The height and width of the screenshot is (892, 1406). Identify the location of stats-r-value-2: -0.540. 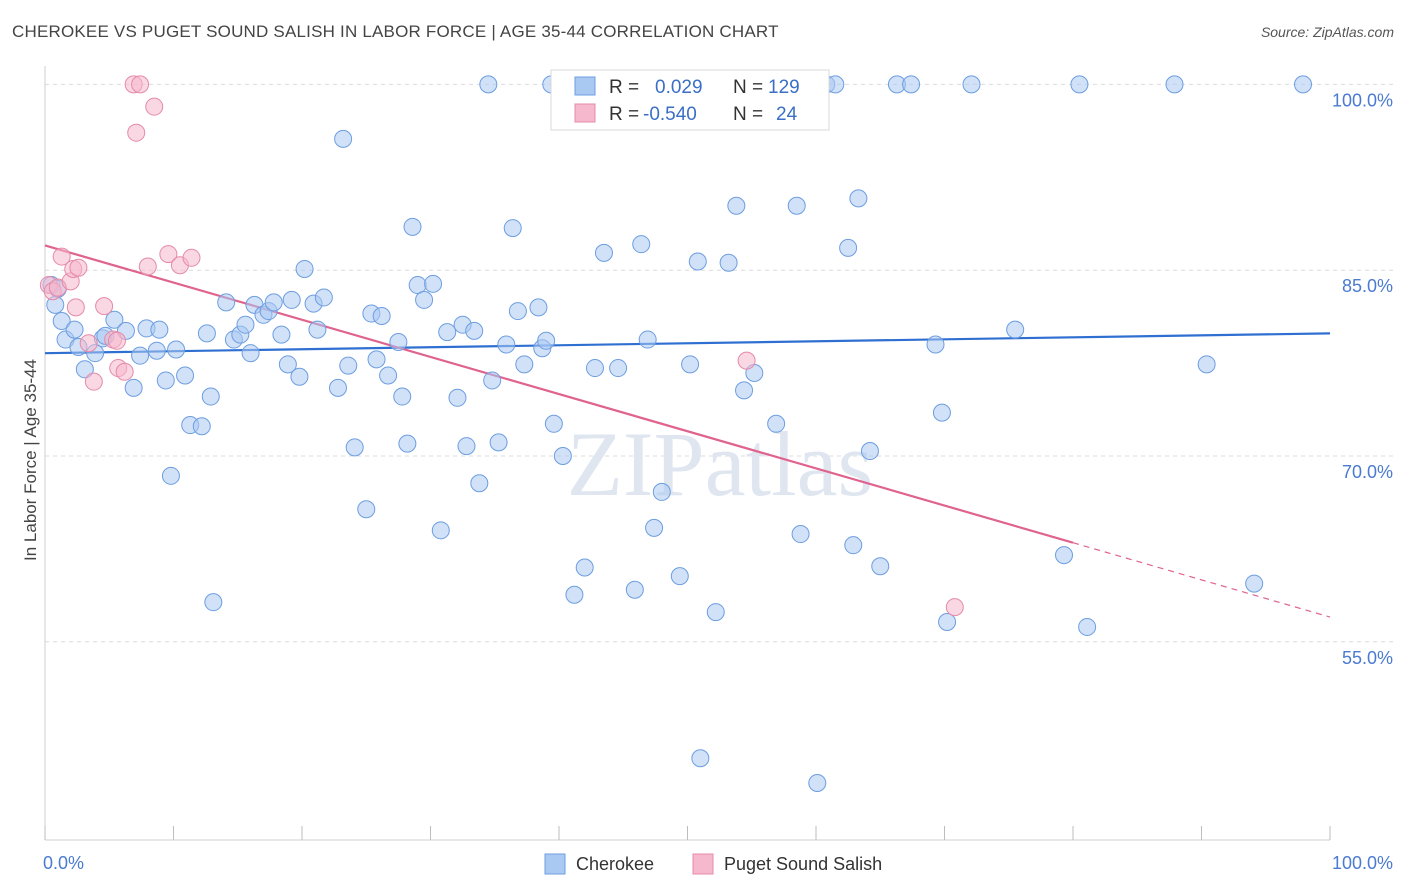
(670, 114).